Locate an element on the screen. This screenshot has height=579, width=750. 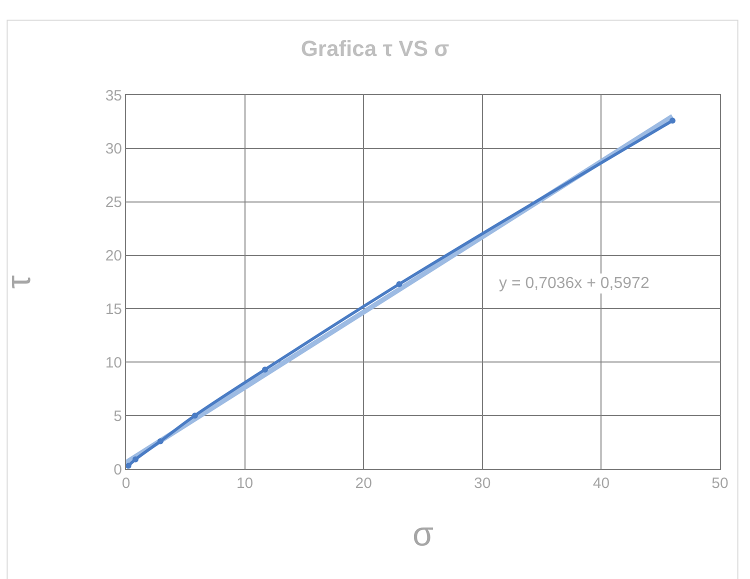
x-tick-label: 50 is located at coordinates (720, 483).